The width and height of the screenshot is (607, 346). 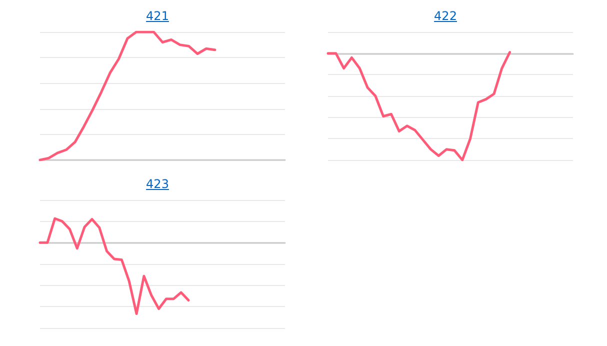 I want to click on chart-title: 421, so click(x=157, y=16).